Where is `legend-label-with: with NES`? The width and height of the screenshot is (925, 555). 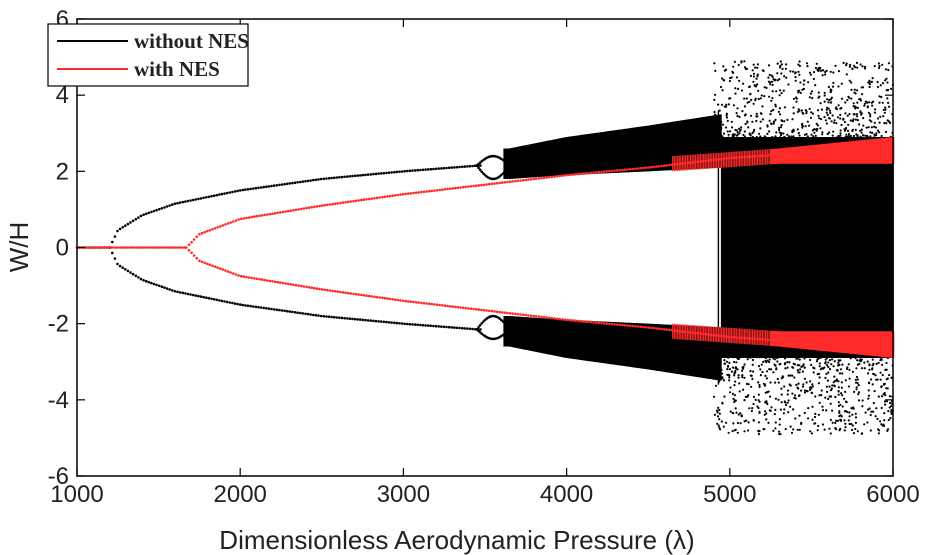 legend-label-with: with NES is located at coordinates (177, 69).